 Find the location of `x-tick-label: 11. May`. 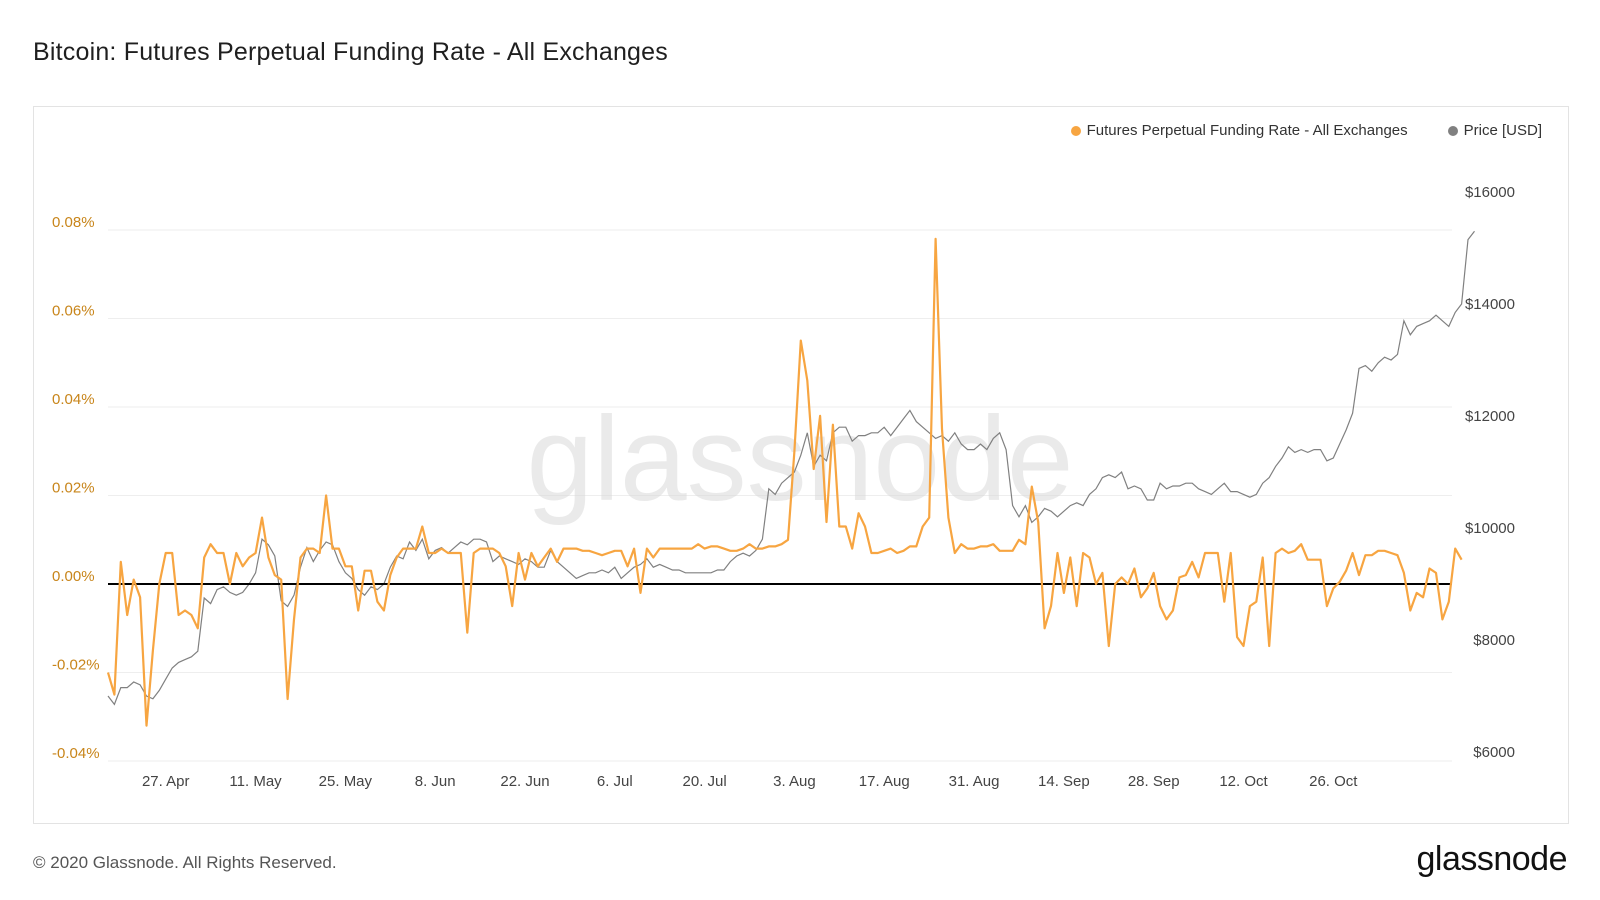

x-tick-label: 11. May is located at coordinates (255, 781).